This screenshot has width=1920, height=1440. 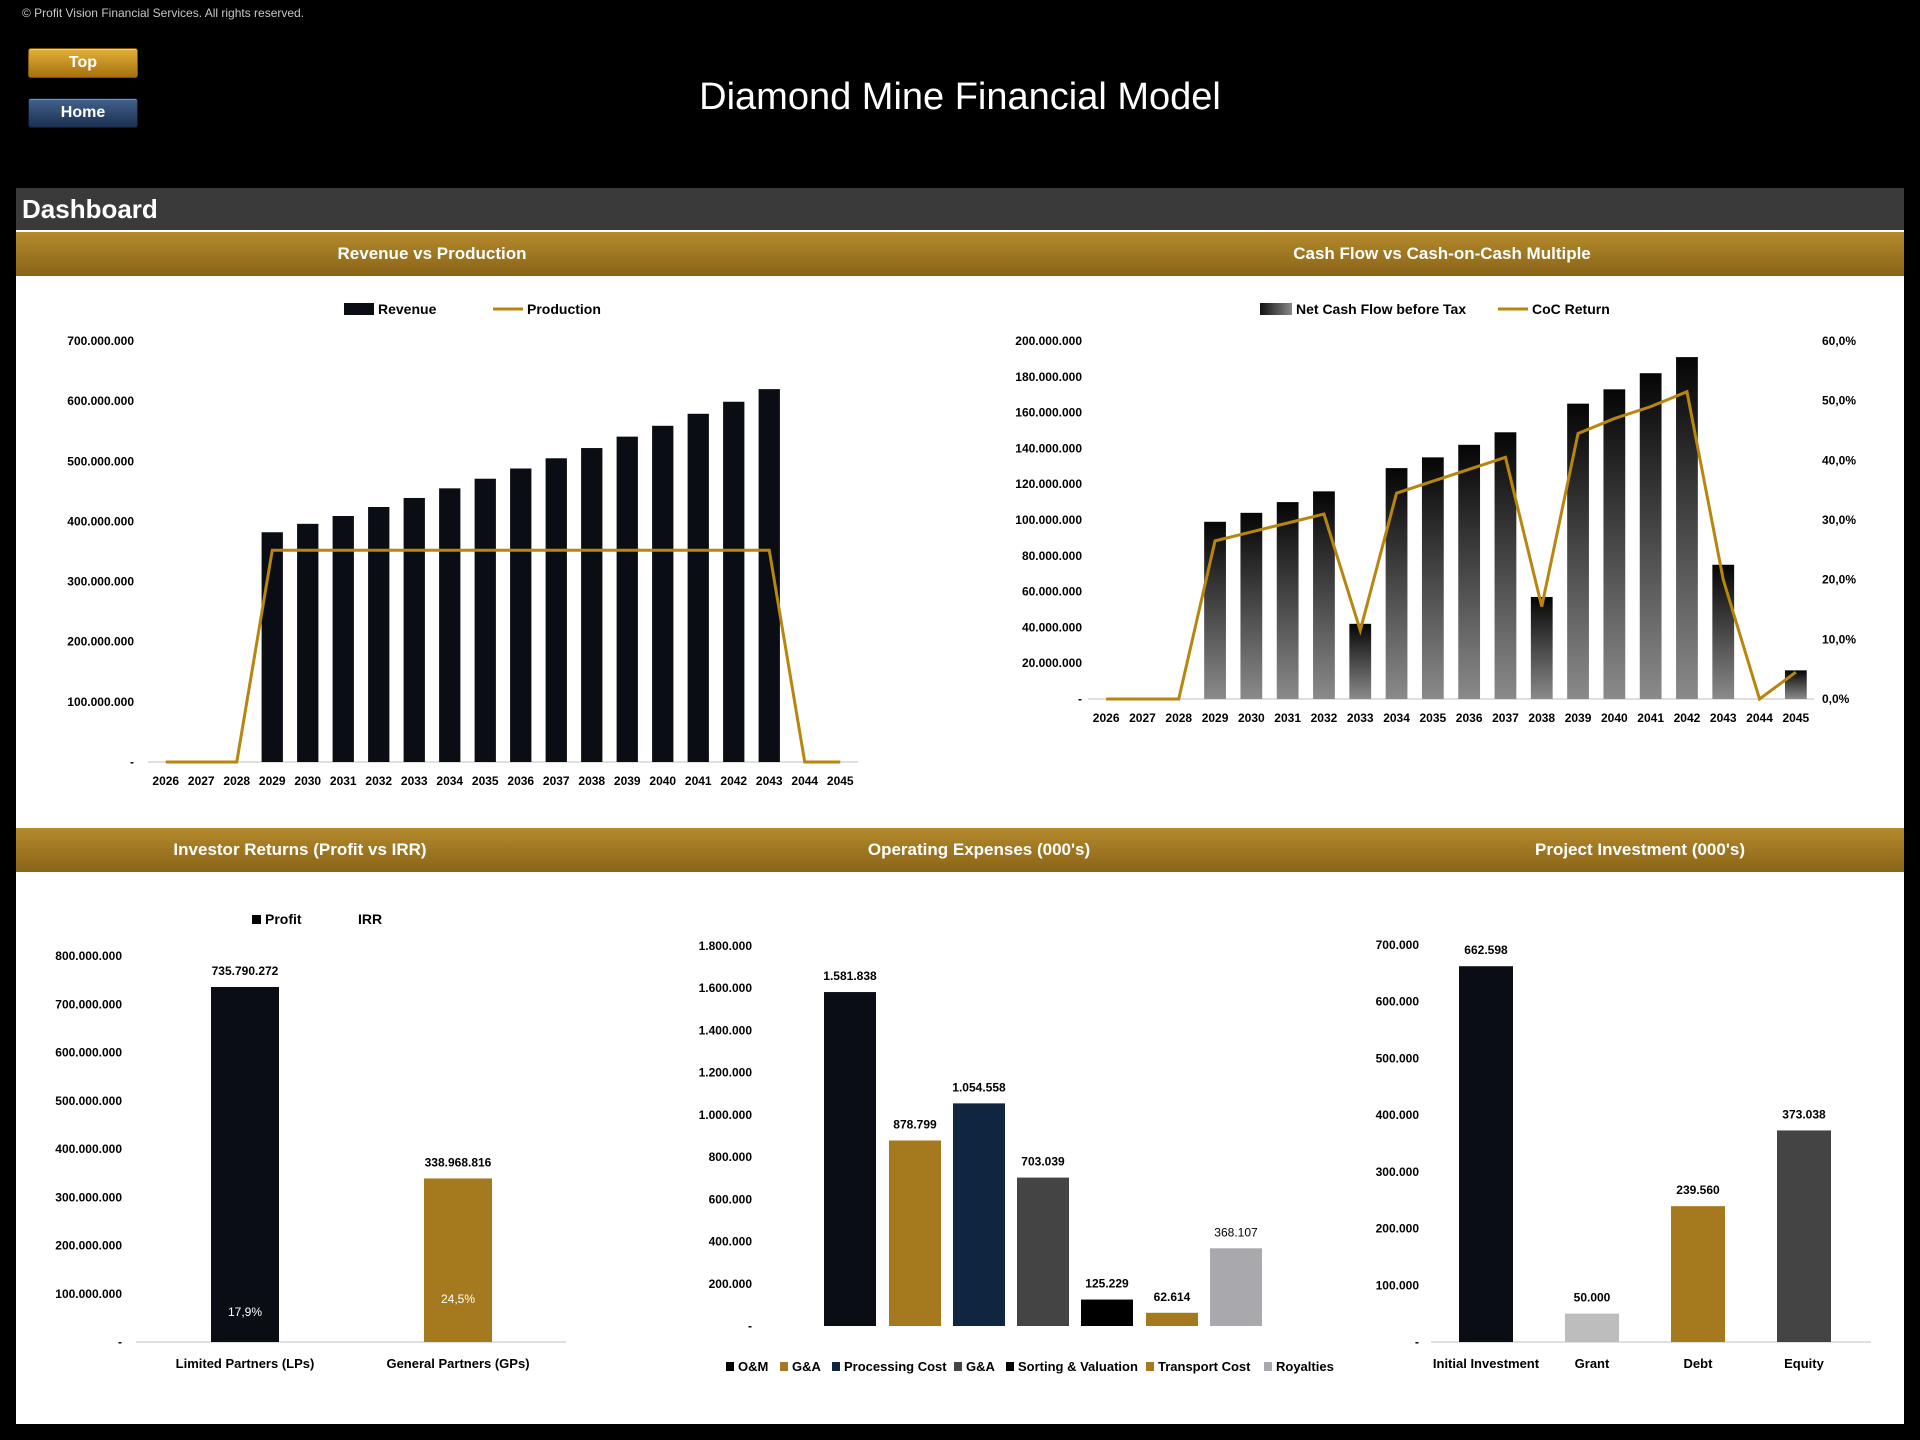 What do you see at coordinates (1305, 1366) in the screenshot?
I see `legend-label: Royalties` at bounding box center [1305, 1366].